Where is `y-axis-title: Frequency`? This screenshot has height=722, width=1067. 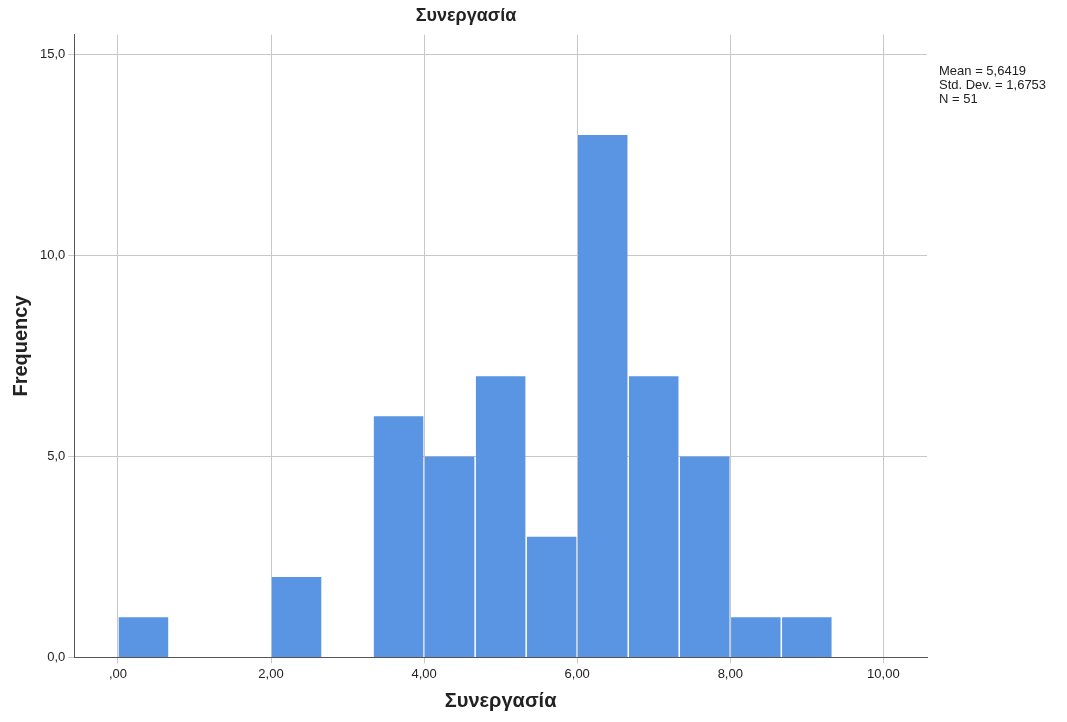 y-axis-title: Frequency is located at coordinates (19, 345).